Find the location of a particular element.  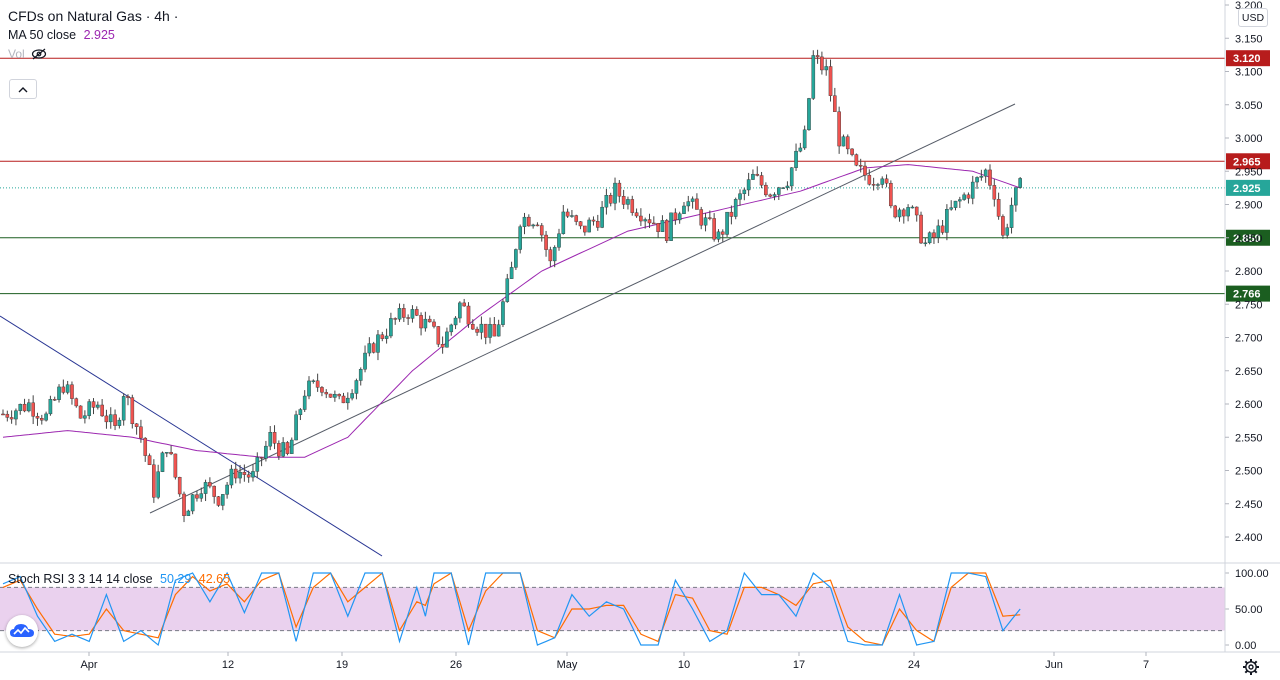

price-tick-label: 2.800 is located at coordinates (1249, 272).